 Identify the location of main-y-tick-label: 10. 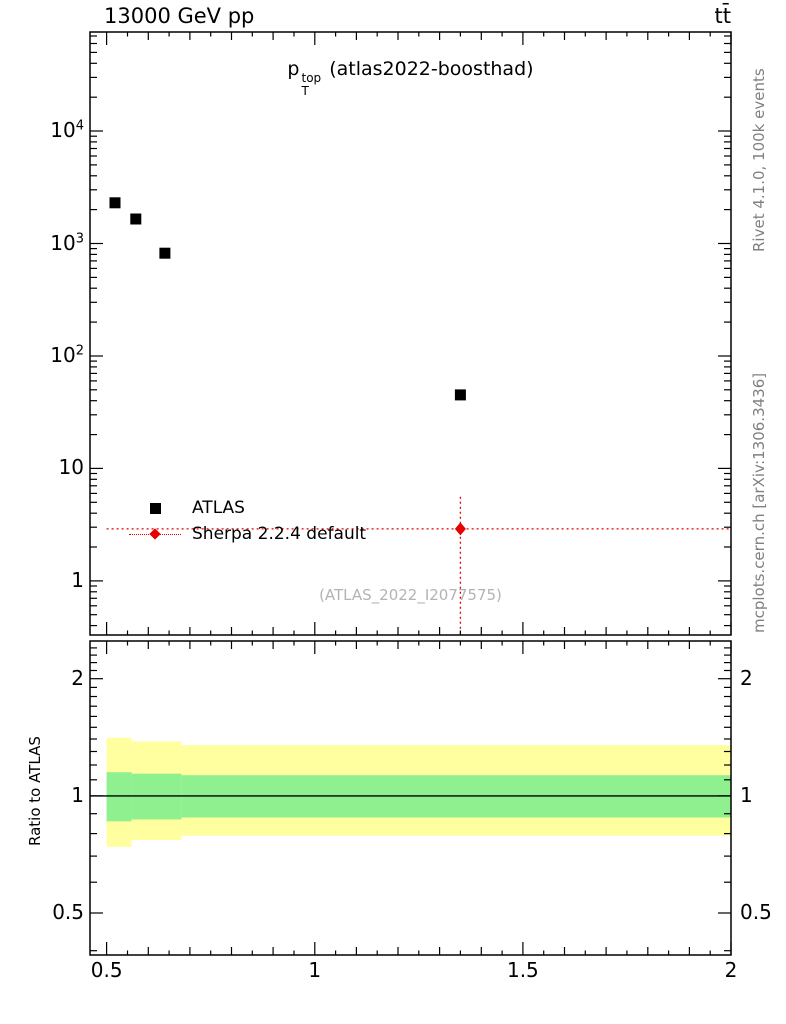
(71, 467).